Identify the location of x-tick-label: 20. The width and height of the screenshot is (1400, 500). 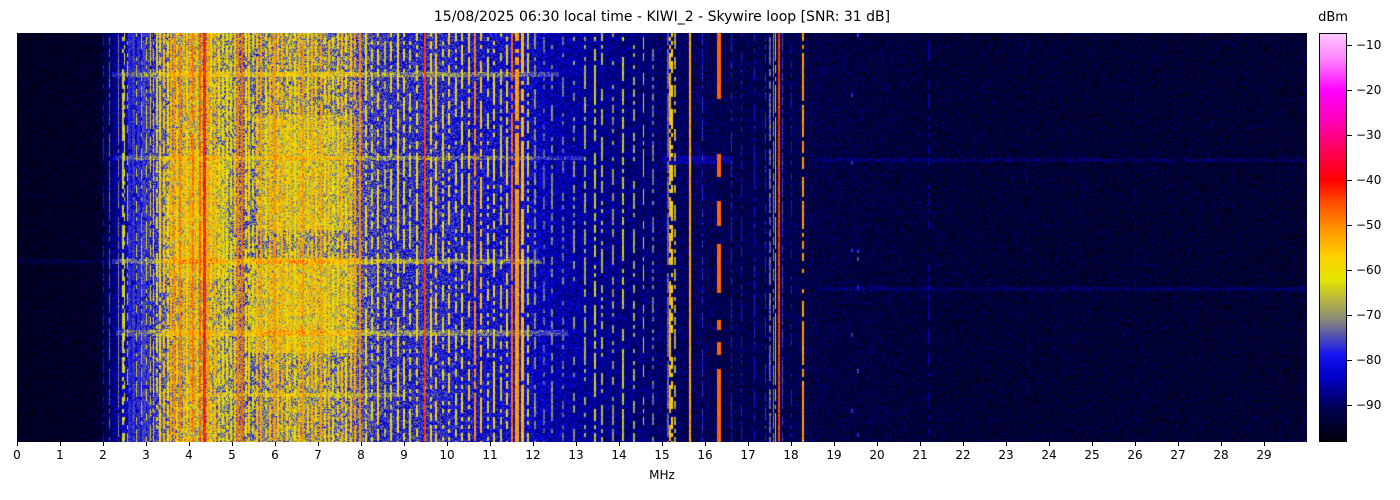
(877, 455).